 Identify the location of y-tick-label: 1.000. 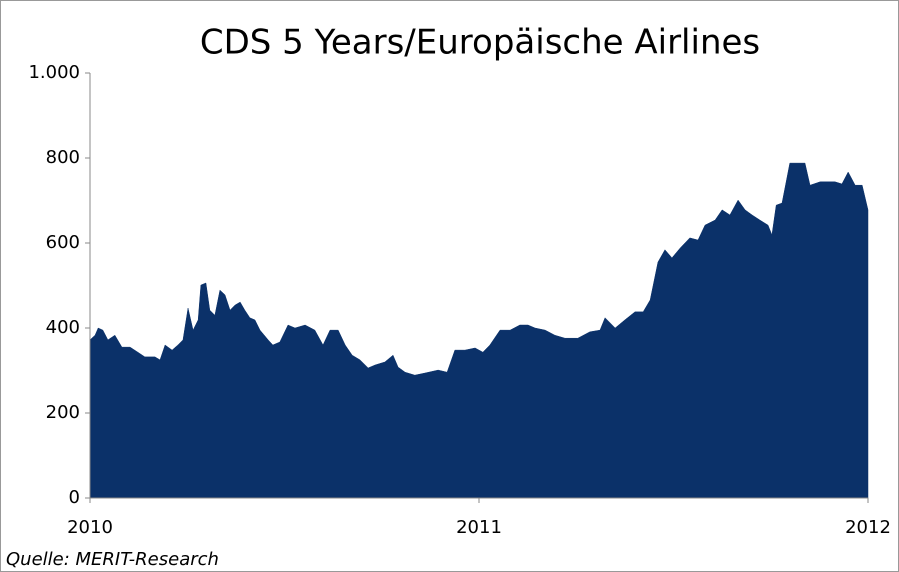
(54, 72).